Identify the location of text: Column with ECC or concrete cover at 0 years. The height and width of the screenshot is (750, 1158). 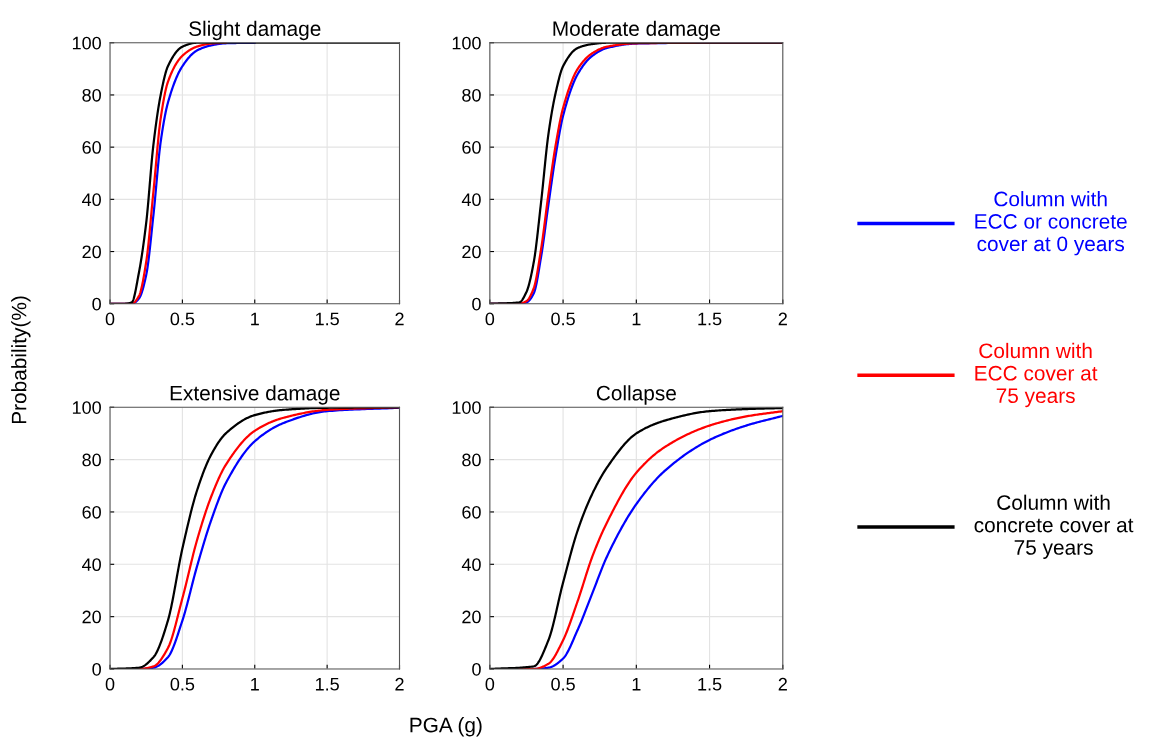
(1051, 223).